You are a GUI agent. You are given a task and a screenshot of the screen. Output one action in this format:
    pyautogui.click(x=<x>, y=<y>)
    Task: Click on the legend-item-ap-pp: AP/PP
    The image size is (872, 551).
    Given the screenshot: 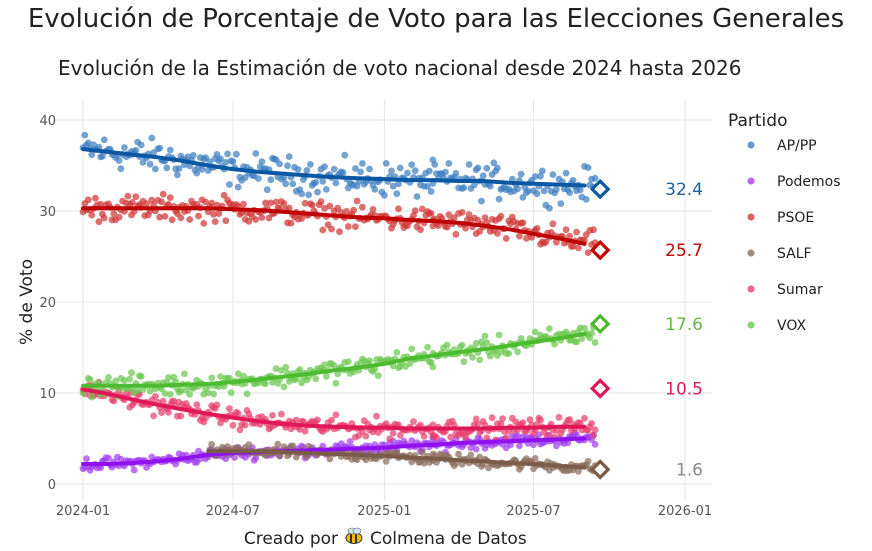 What is the action you would take?
    pyautogui.click(x=782, y=146)
    